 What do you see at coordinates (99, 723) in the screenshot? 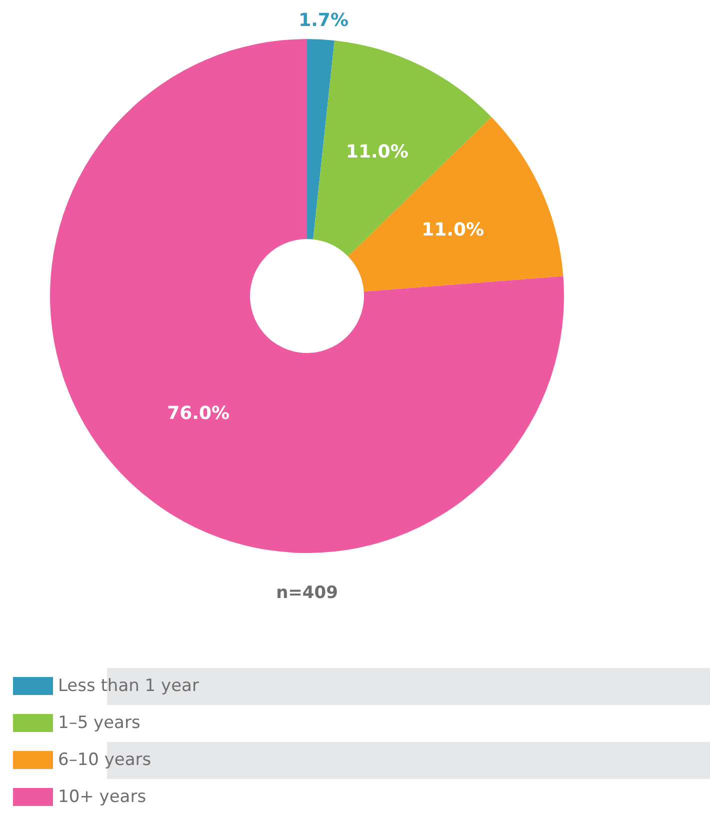
I see `legend-label: 1–5 years` at bounding box center [99, 723].